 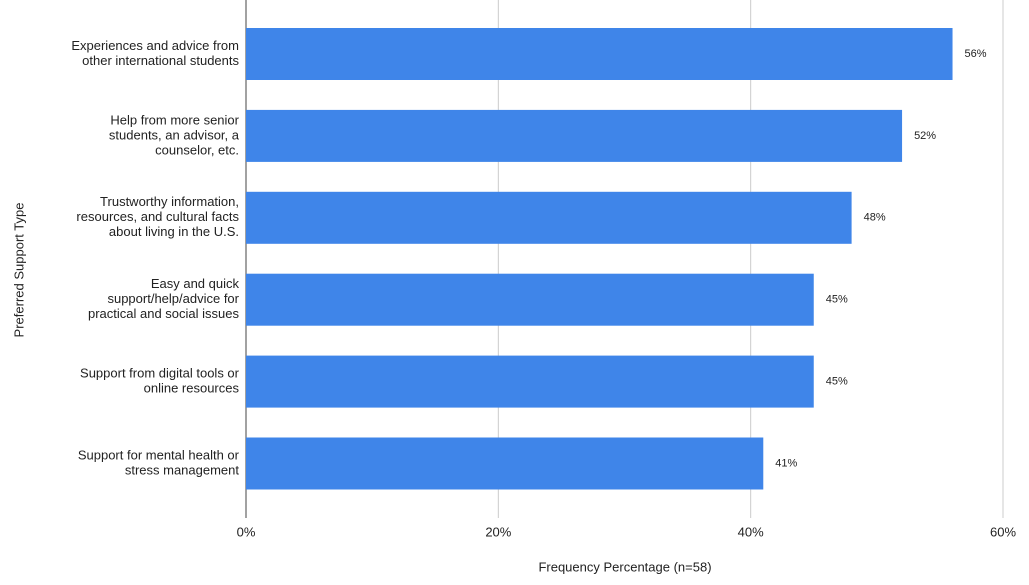 What do you see at coordinates (875, 218) in the screenshot?
I see `value-label: 48%` at bounding box center [875, 218].